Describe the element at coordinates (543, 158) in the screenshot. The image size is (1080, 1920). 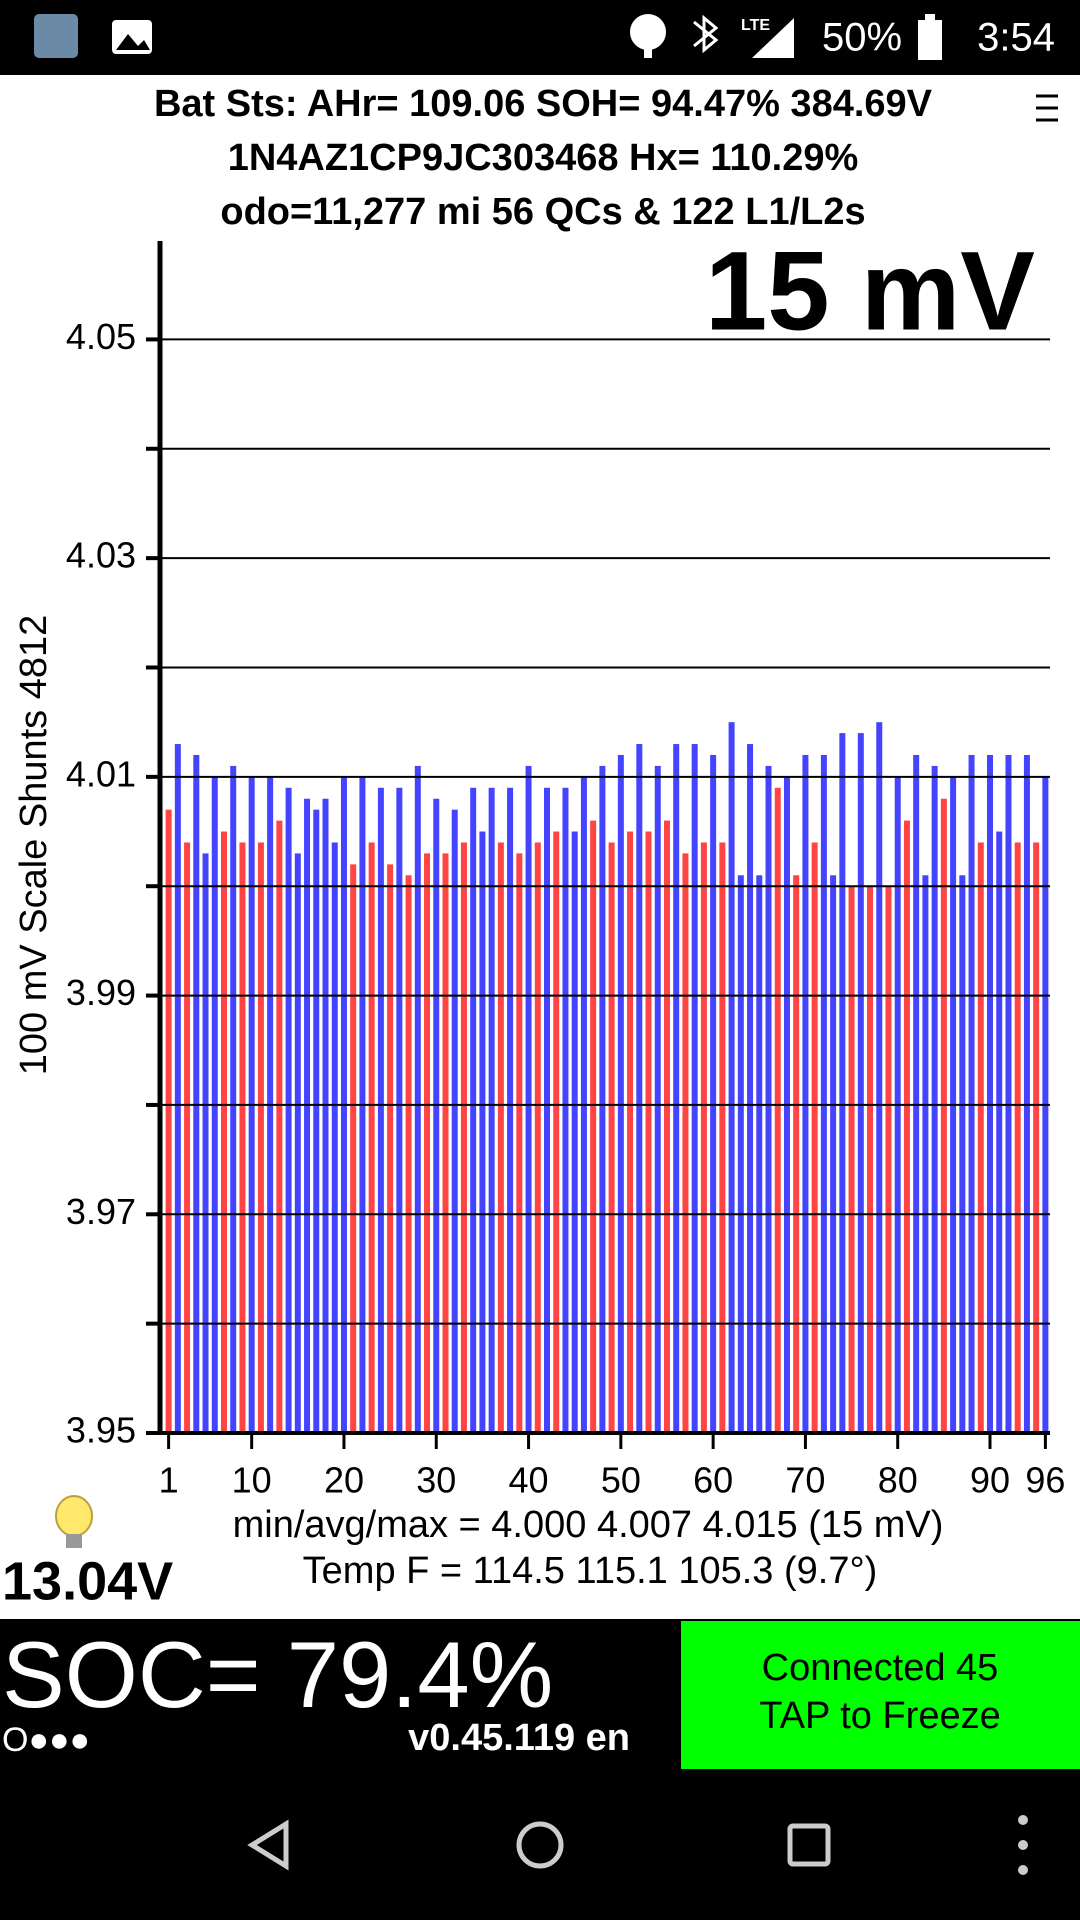
I see `header-line: 1N4AZ1CP9JC303468 Hx= 110.29%` at that location.